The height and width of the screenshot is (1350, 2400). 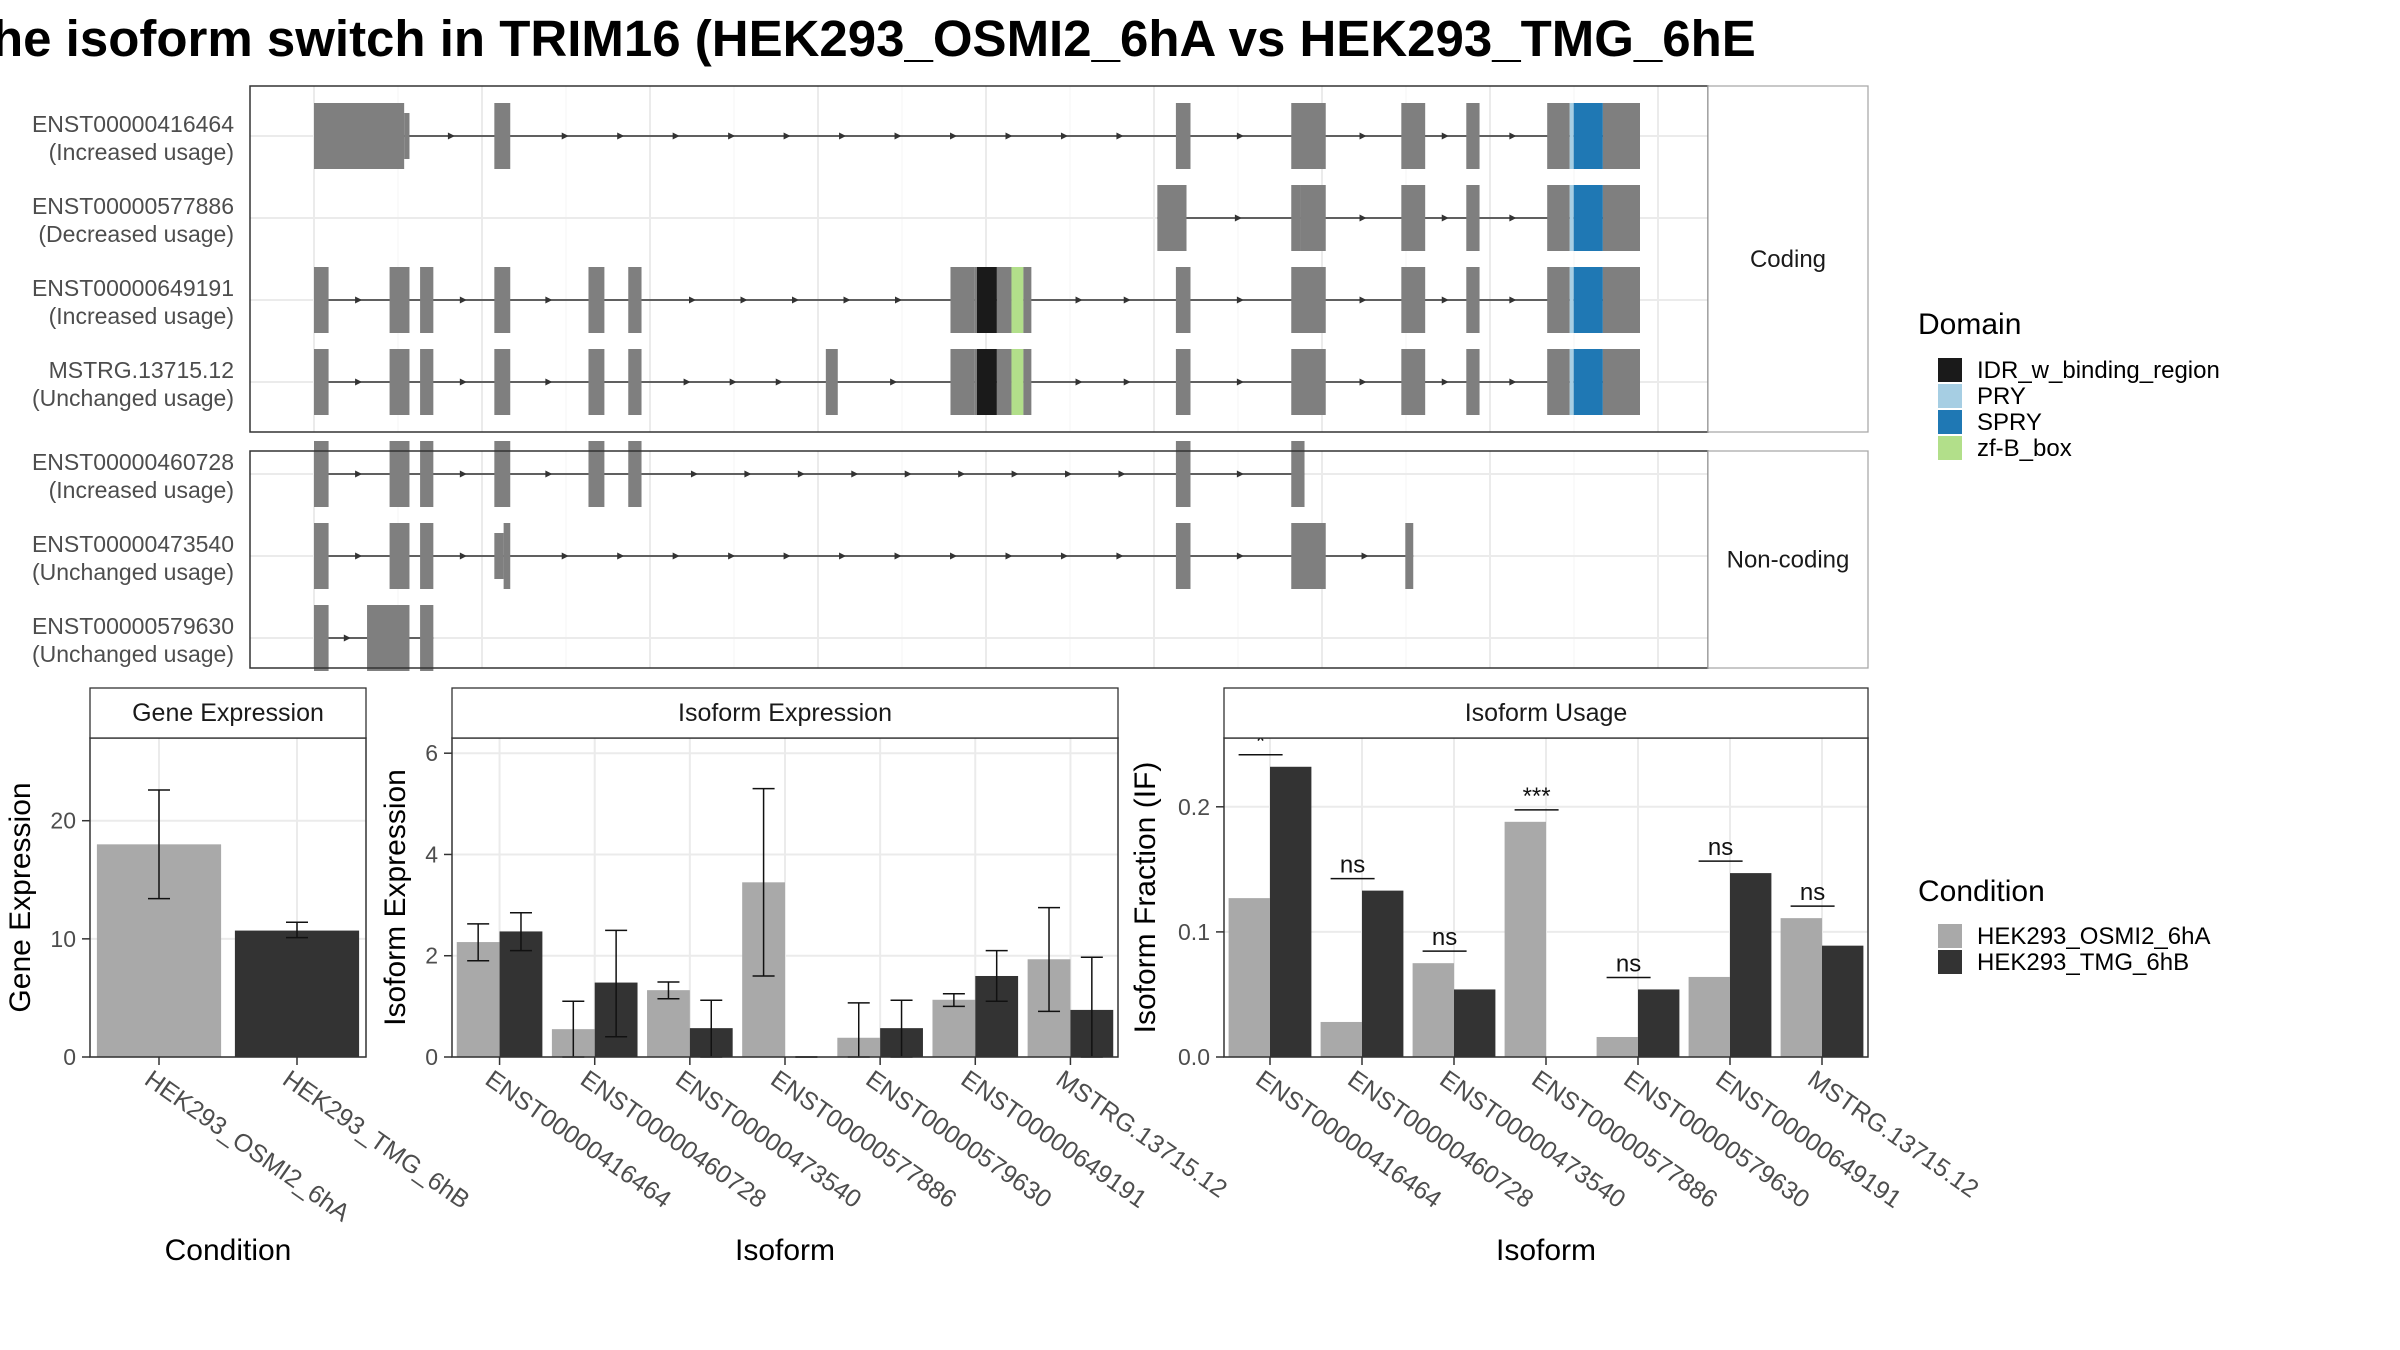 I want to click on legend-item-zf-B_box: zf-B_box, so click(x=2005, y=448).